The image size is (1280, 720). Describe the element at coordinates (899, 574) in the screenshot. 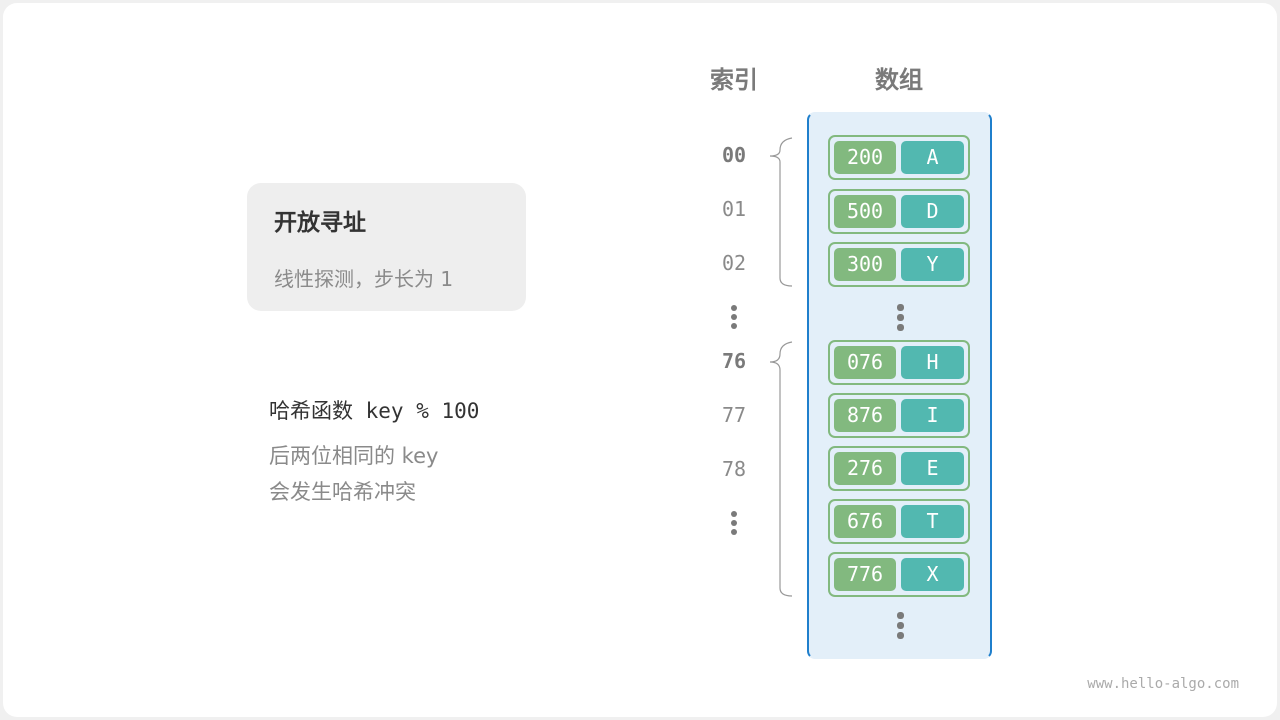

I see `bucket: 776 X` at that location.